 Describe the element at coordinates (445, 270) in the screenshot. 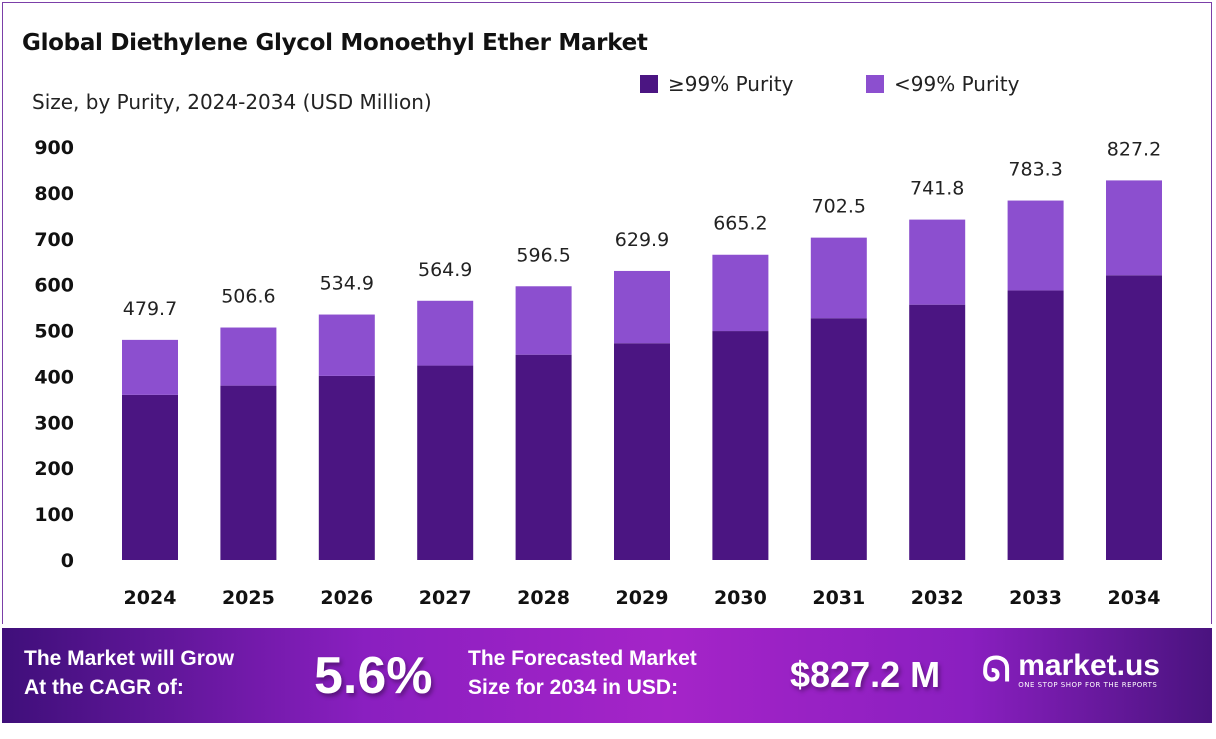

I see `total-data-label: 564.9` at that location.